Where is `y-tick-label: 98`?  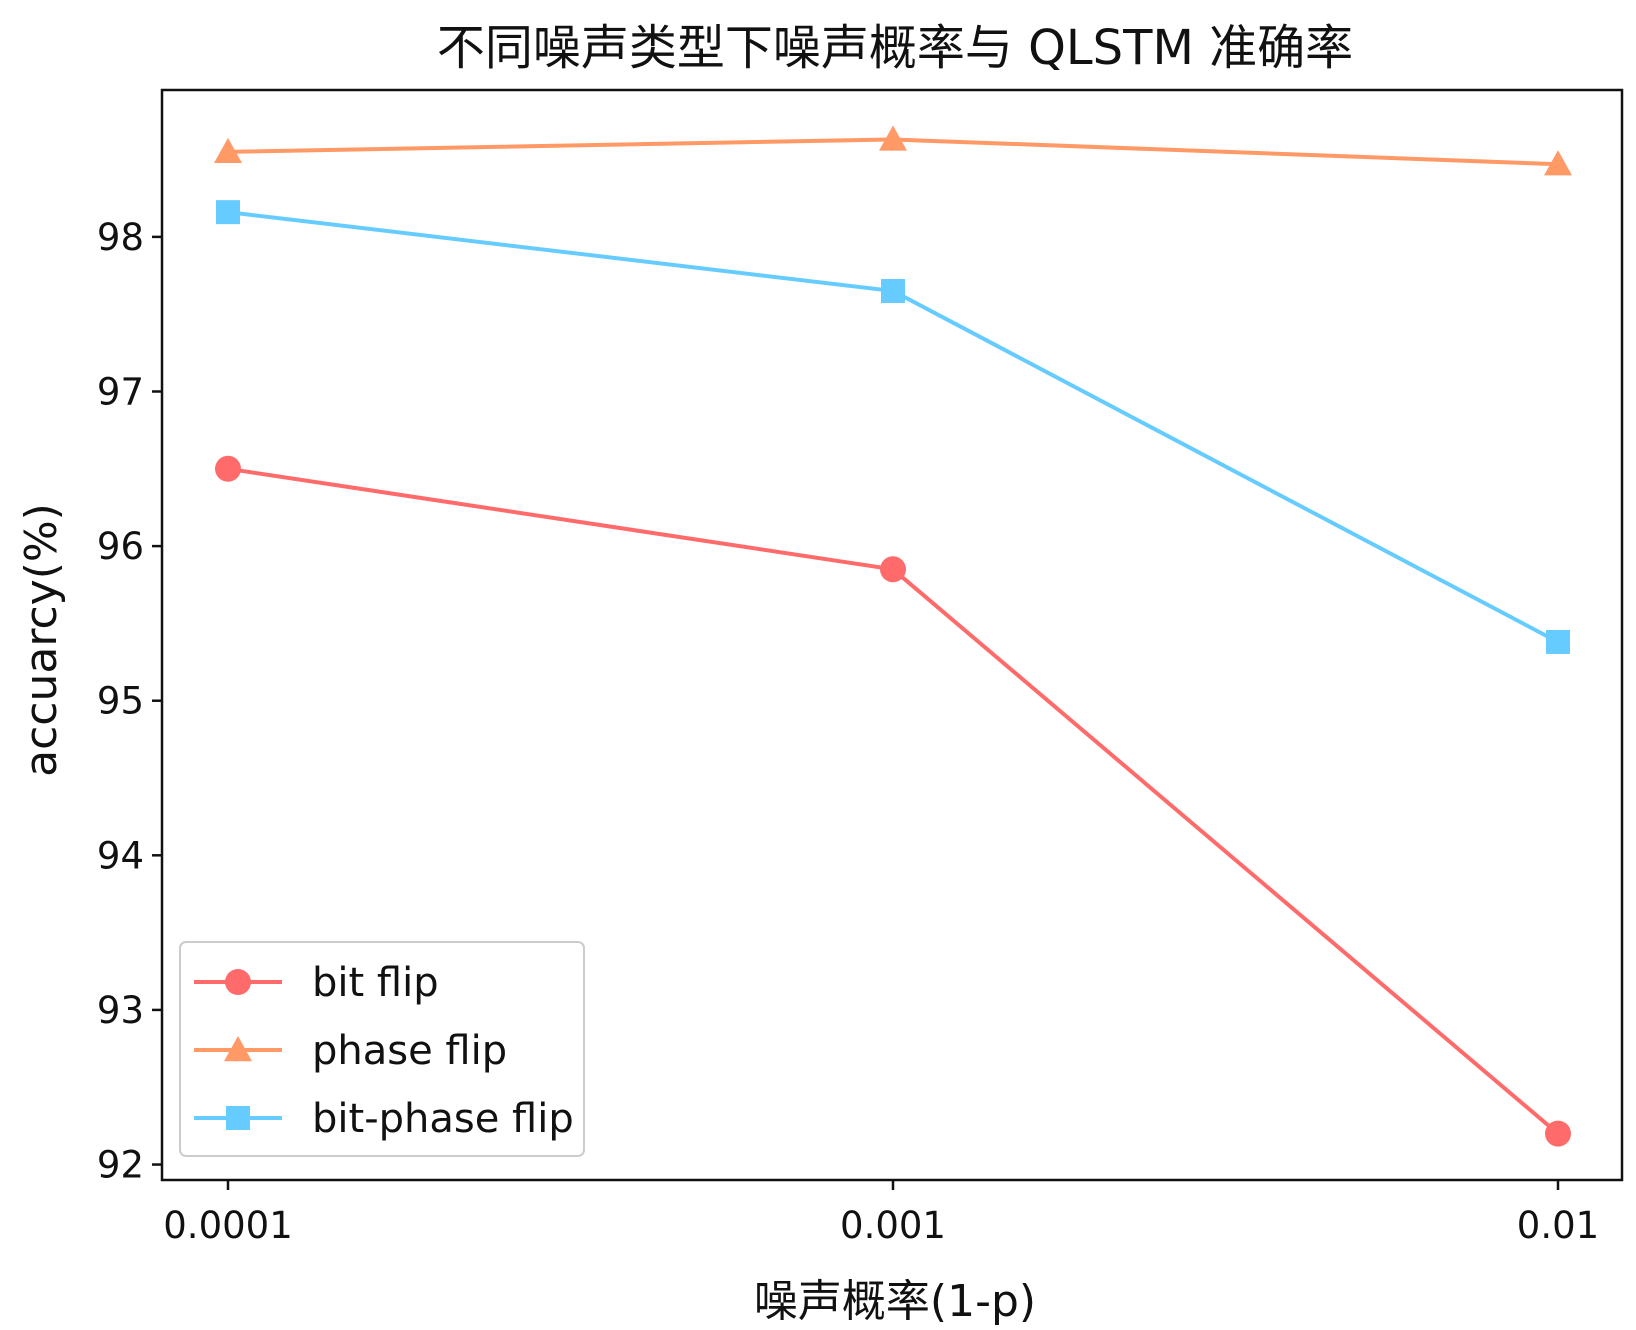 y-tick-label: 98 is located at coordinates (120, 237).